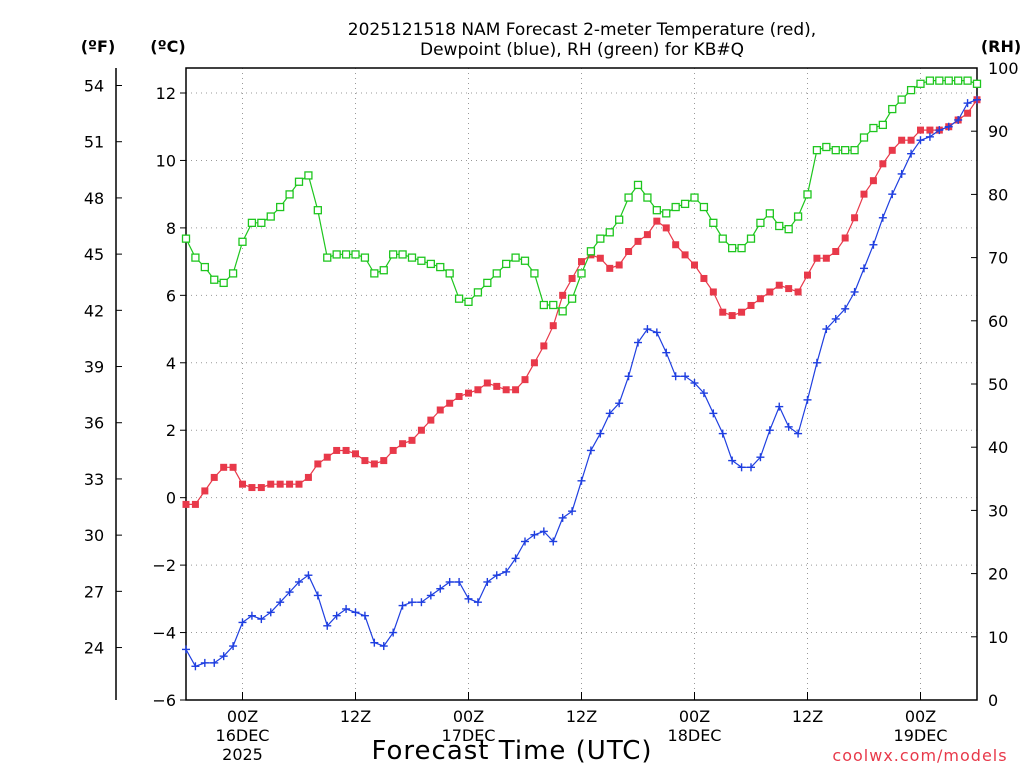  What do you see at coordinates (94, 535) in the screenshot?
I see `fahrenheit-tick-label: 30` at bounding box center [94, 535].